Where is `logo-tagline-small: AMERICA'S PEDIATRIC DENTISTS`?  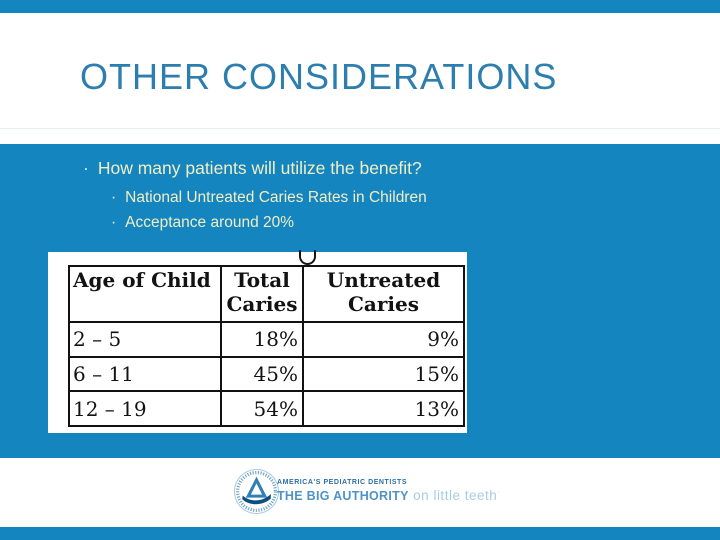 logo-tagline-small: AMERICA'S PEDIATRIC DENTISTS is located at coordinates (342, 482).